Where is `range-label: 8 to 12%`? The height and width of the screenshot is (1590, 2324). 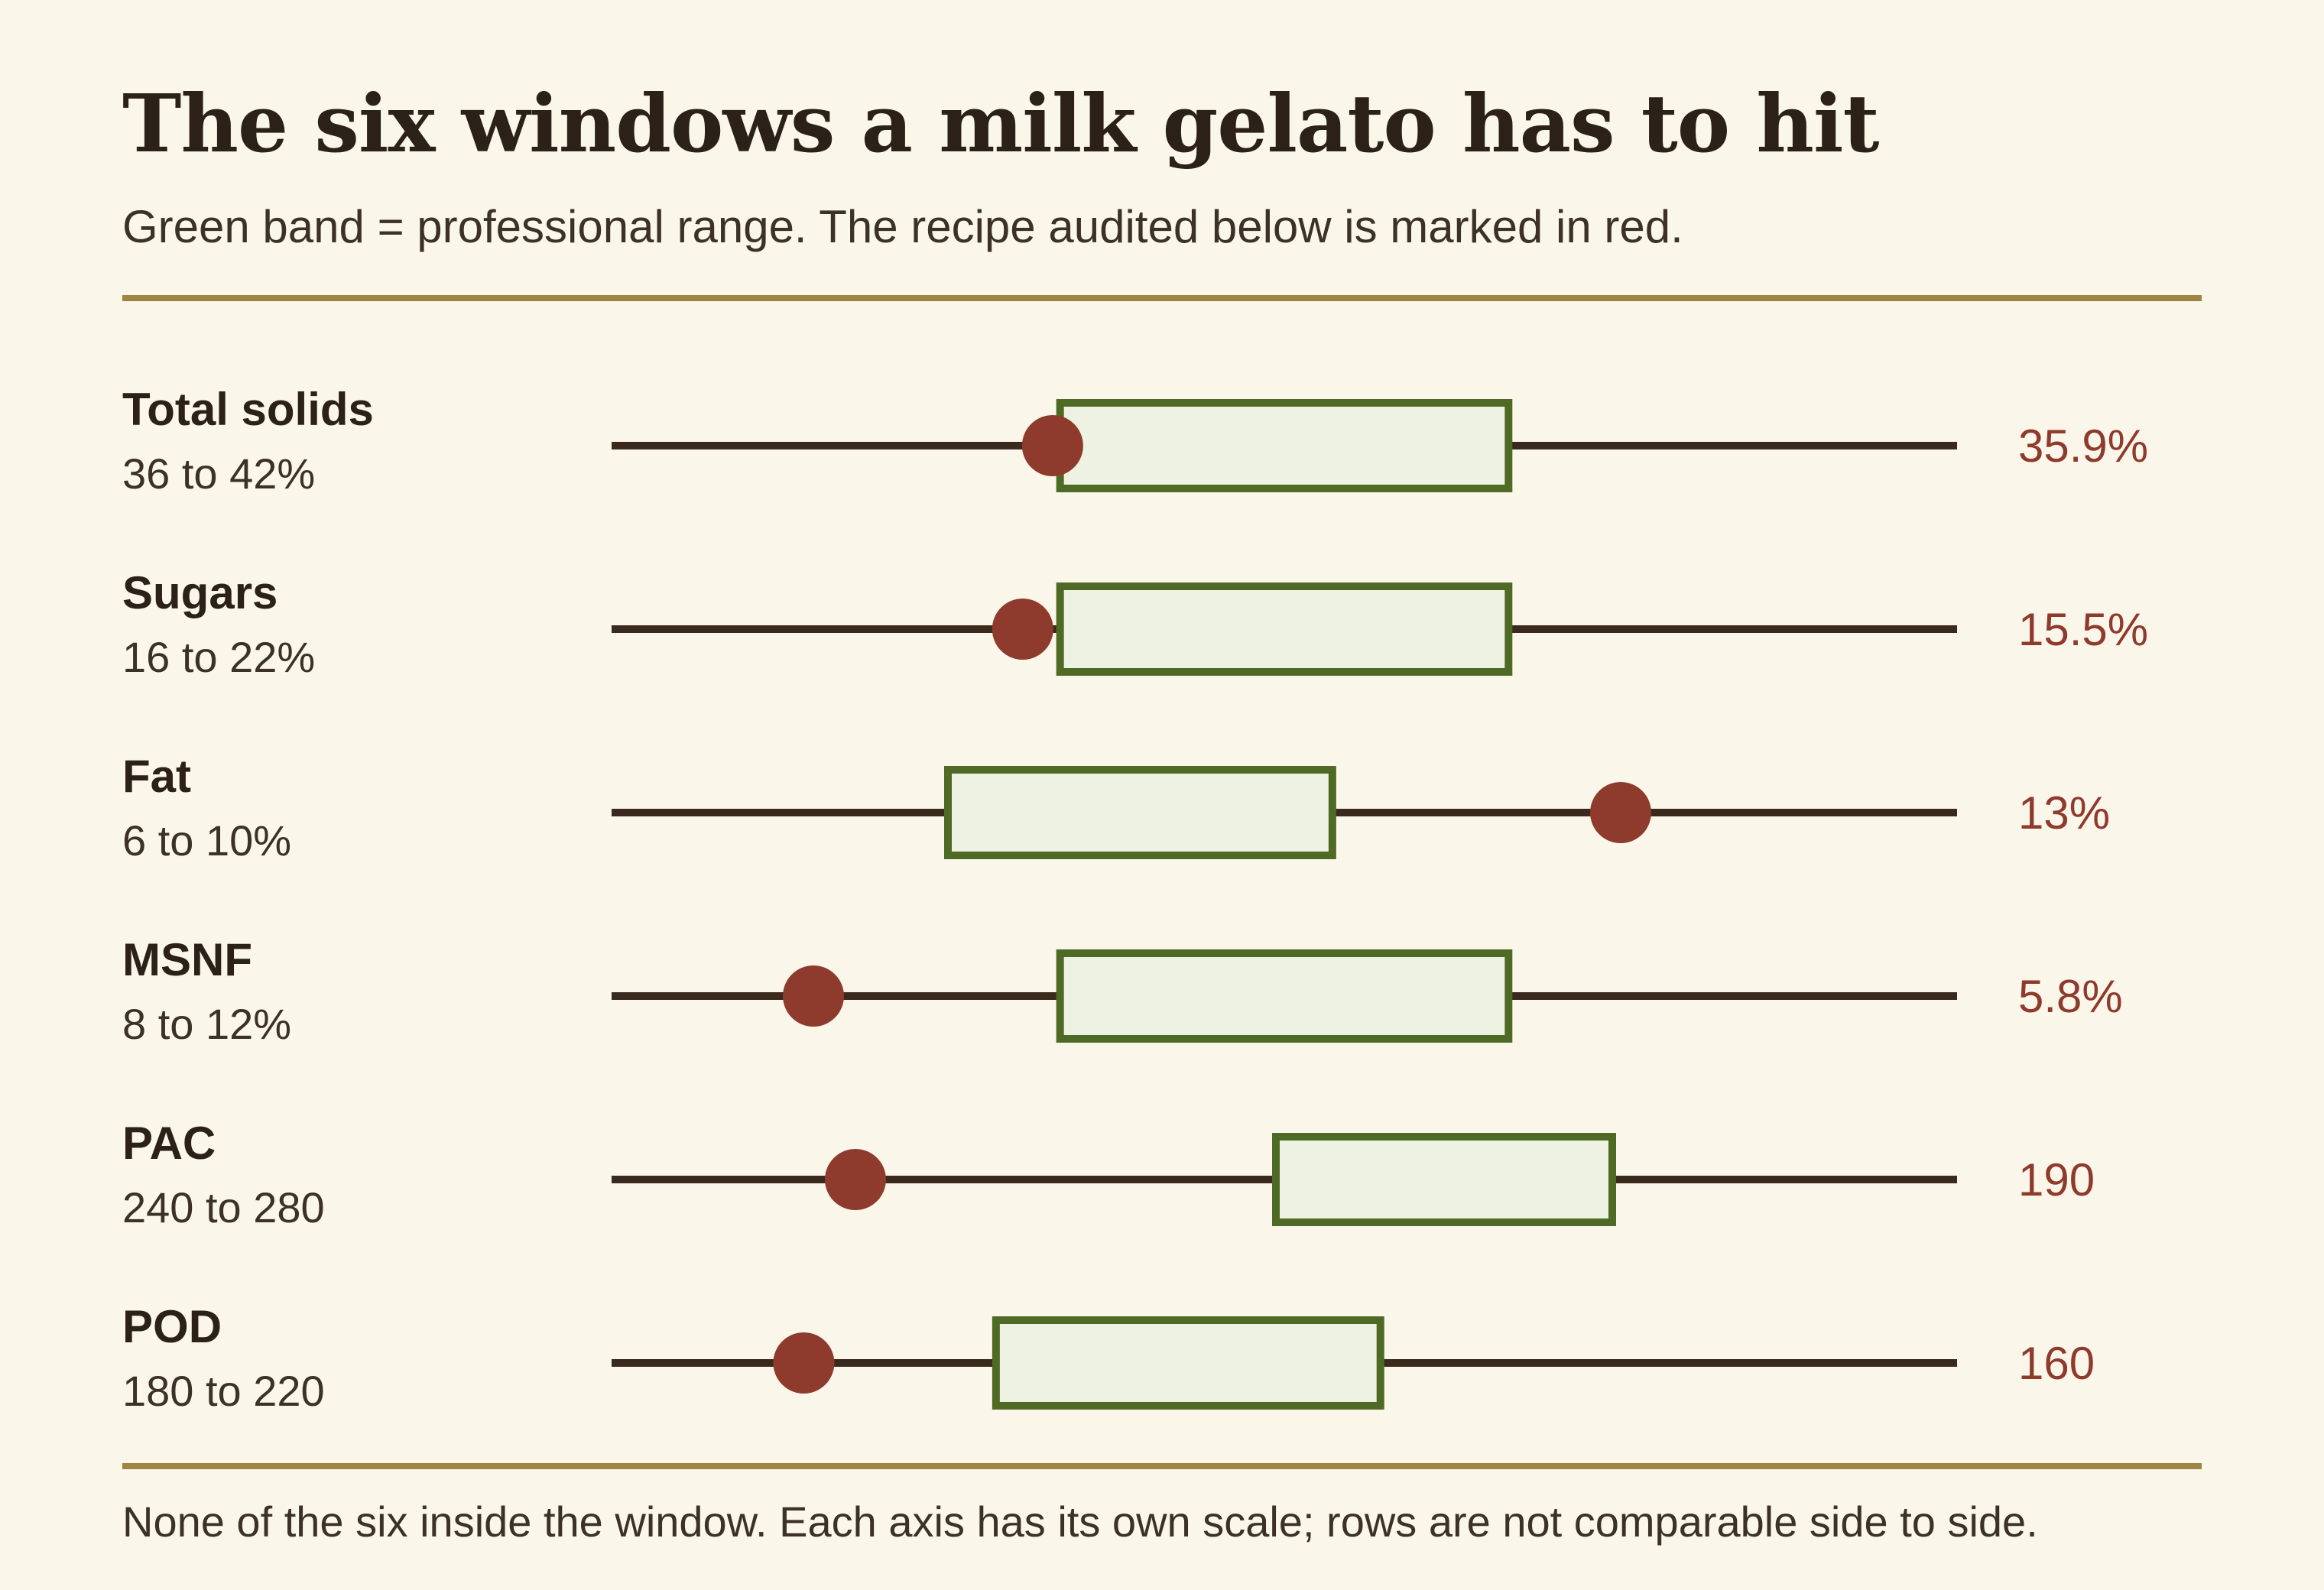 range-label: 8 to 12% is located at coordinates (206, 1024).